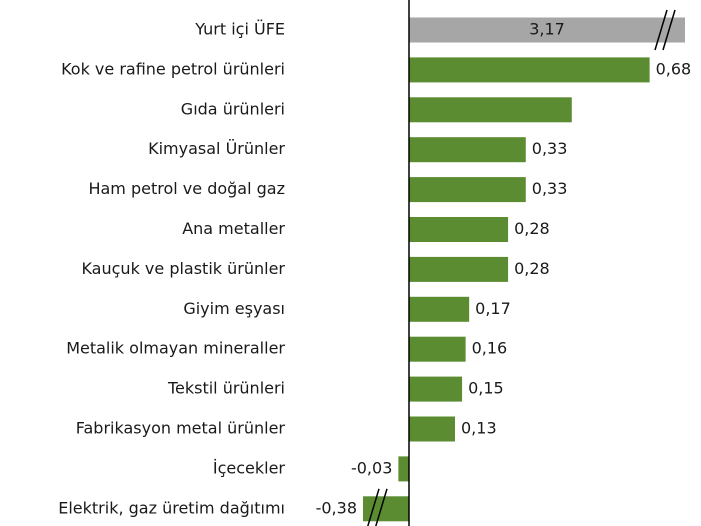  What do you see at coordinates (171, 507) in the screenshot?
I see `category-label: Elektrik, gaz üretim dağıtımı` at bounding box center [171, 507].